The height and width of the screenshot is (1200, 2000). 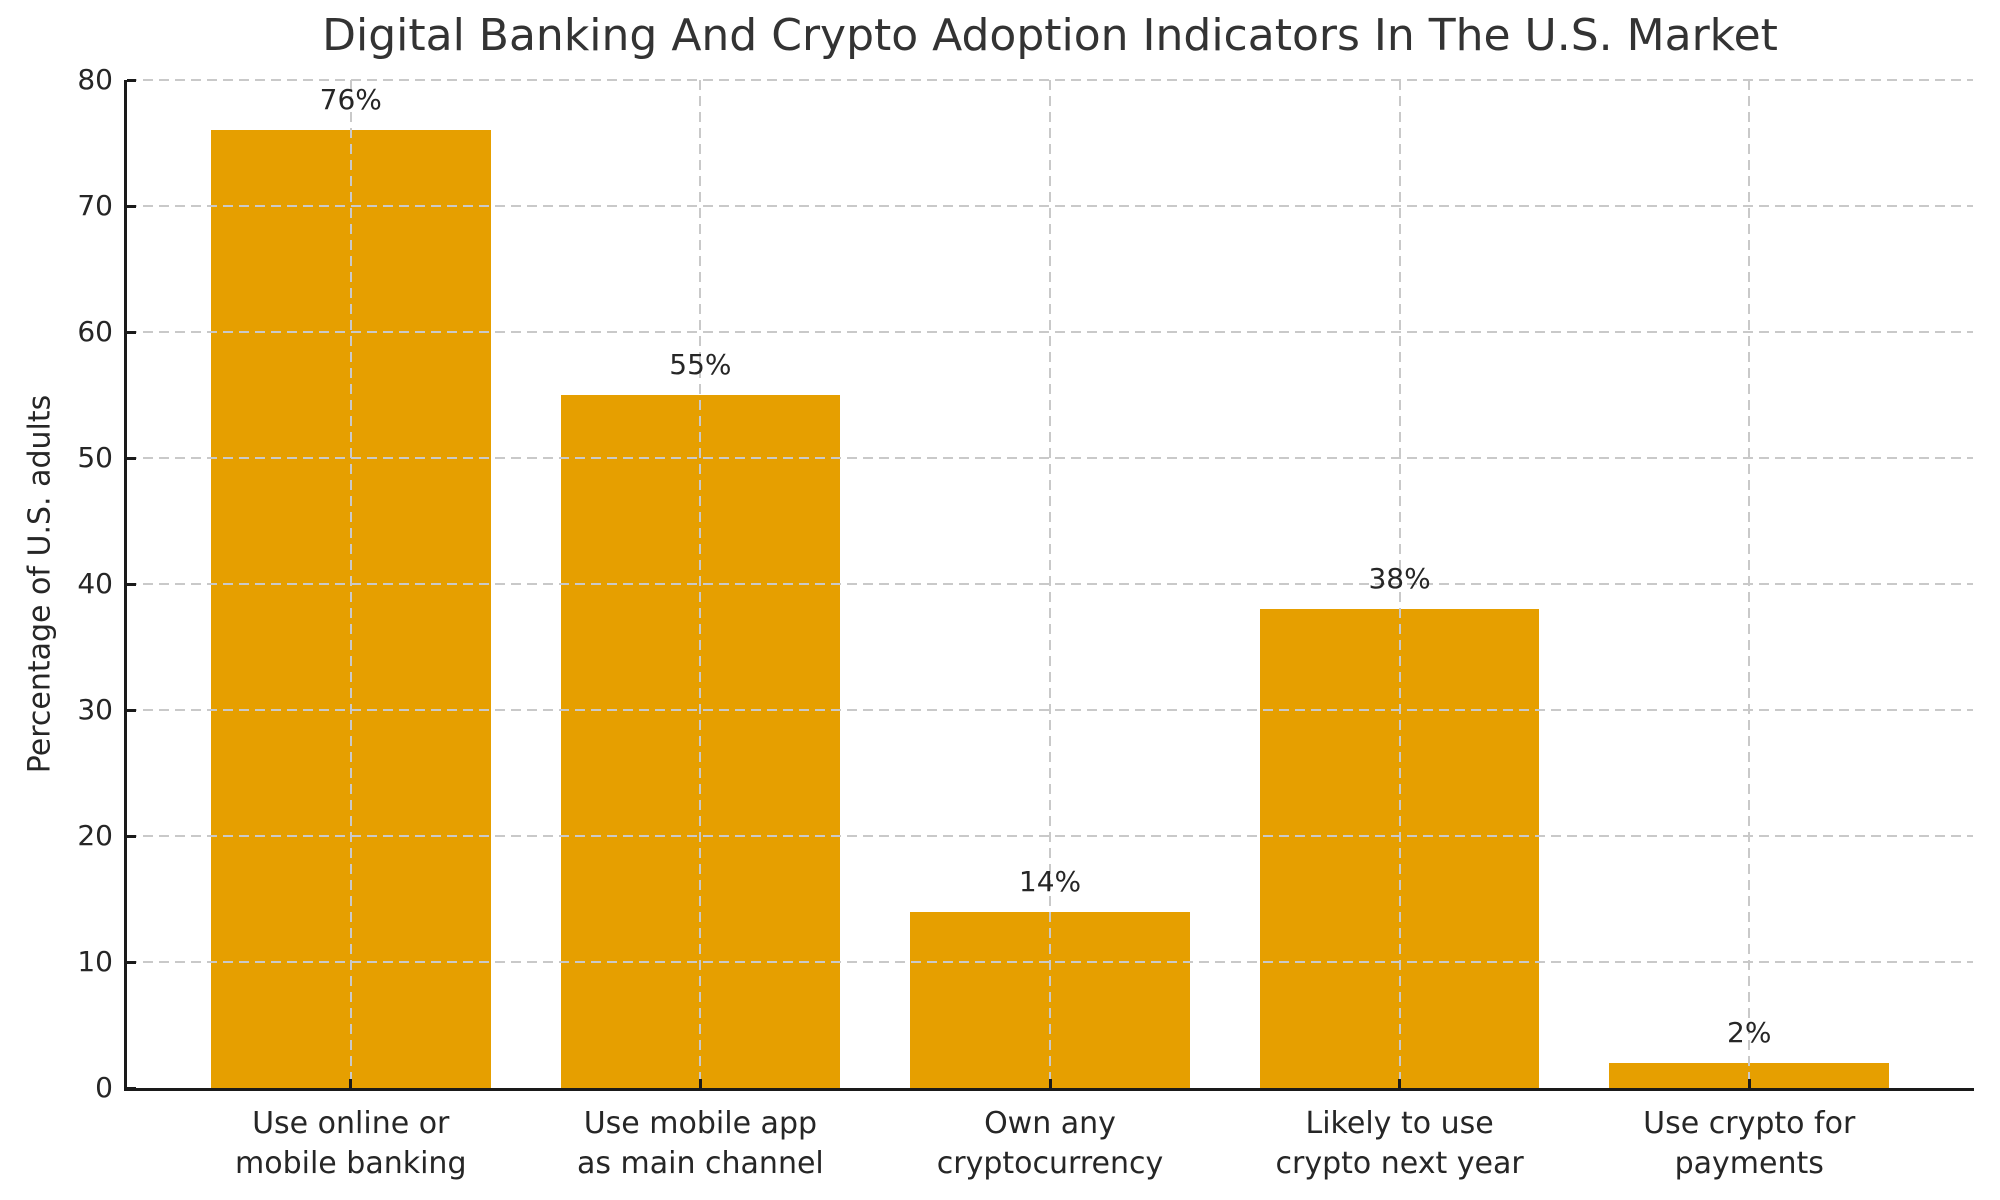 I want to click on x-category-label: Use crypto for payments, so click(x=1749, y=1143).